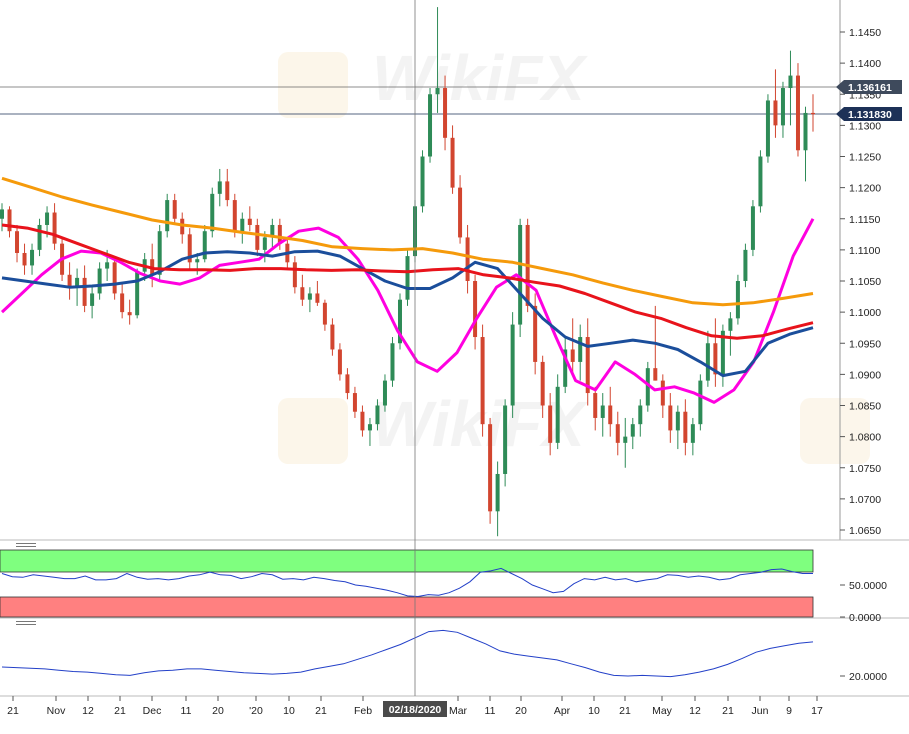 This screenshot has width=909, height=734. What do you see at coordinates (562, 711) in the screenshot?
I see `x-axis-label: Apr` at bounding box center [562, 711].